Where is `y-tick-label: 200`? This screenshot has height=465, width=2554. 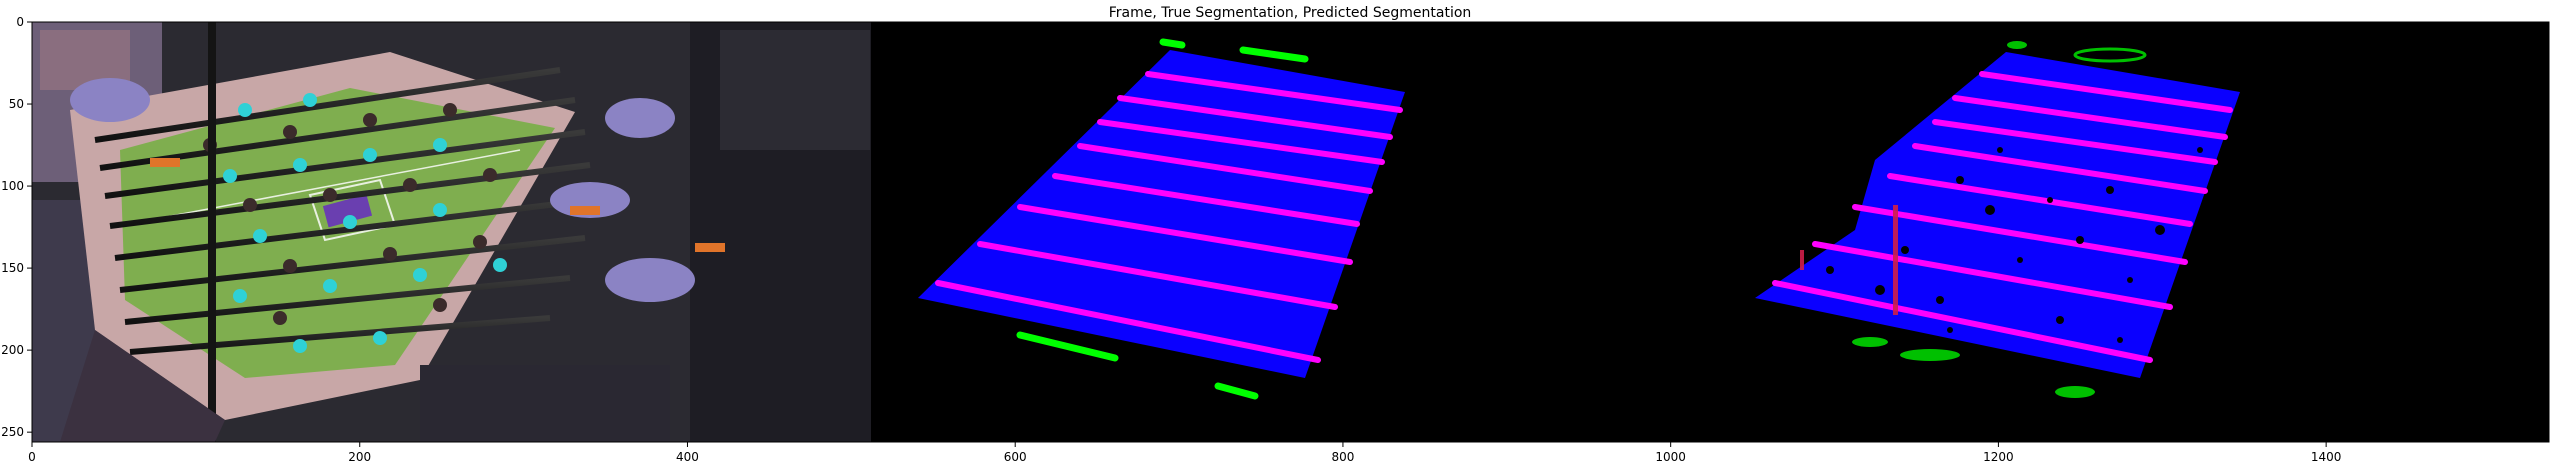
y-tick-label: 200 is located at coordinates (12, 350).